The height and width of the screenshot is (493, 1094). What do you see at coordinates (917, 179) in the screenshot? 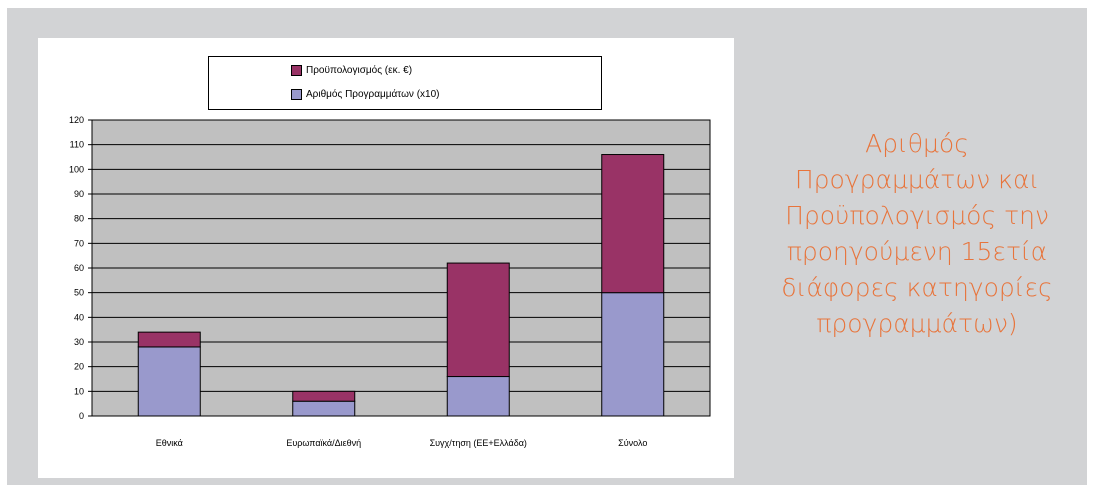
I see `caption-line-2: Προγραμμάτων και` at bounding box center [917, 179].